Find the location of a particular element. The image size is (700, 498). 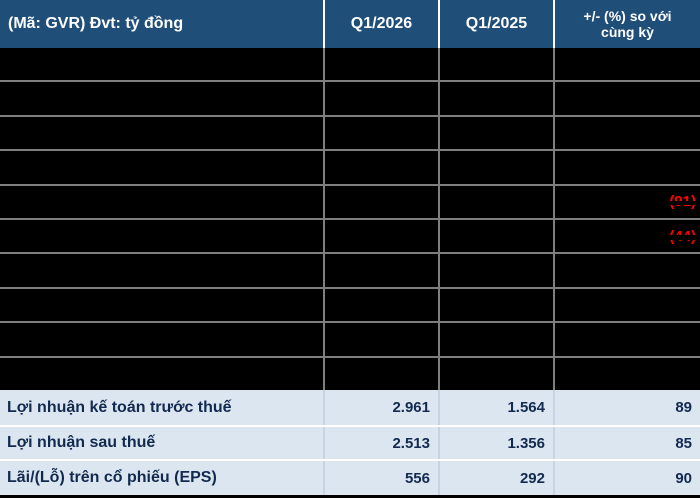

cell-q1-2025: 1.356 is located at coordinates (495, 443).